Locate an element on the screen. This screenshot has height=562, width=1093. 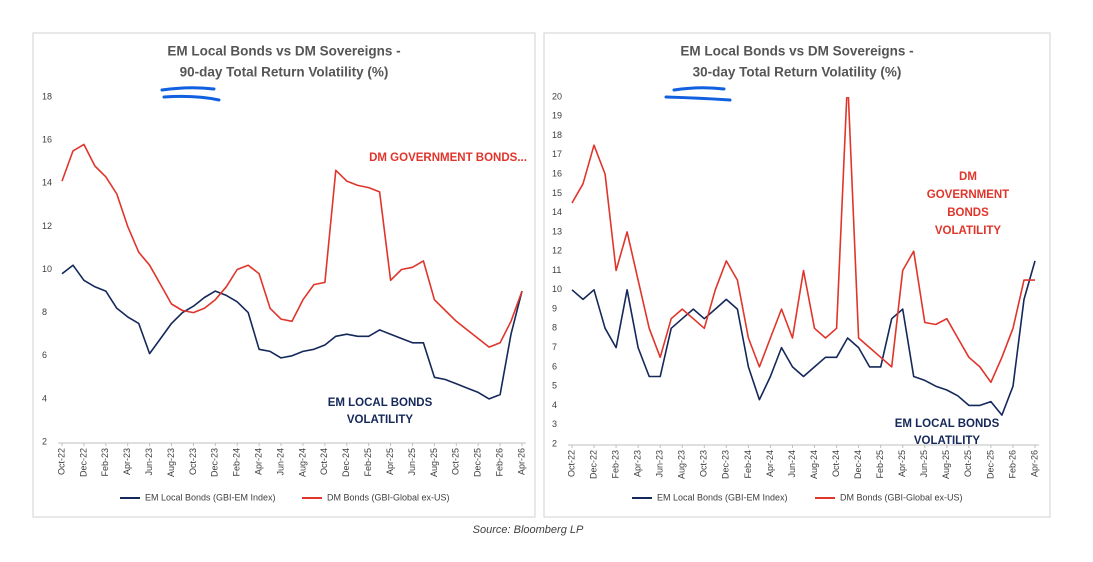
x-tick-label: Aug-24 is located at coordinates (814, 464).